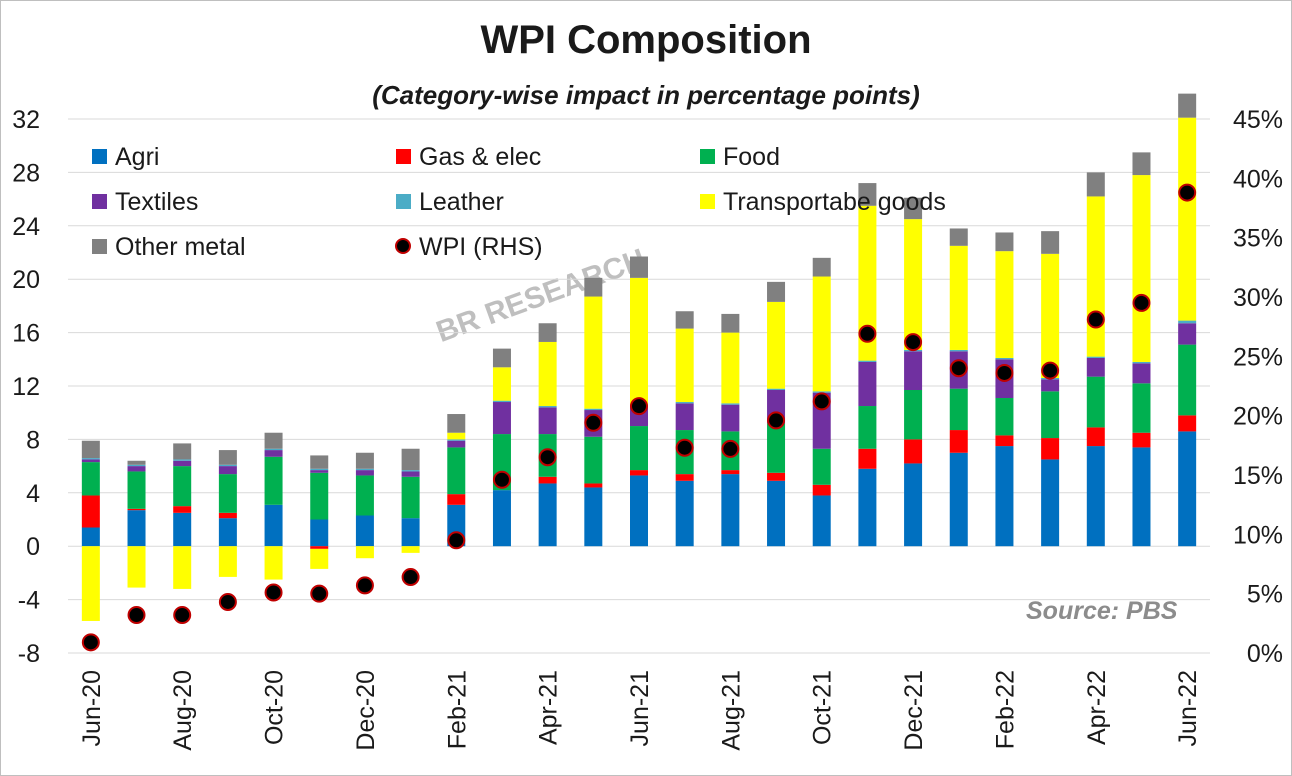 The image size is (1292, 776). I want to click on source-note: Source: PBS, so click(1102, 611).